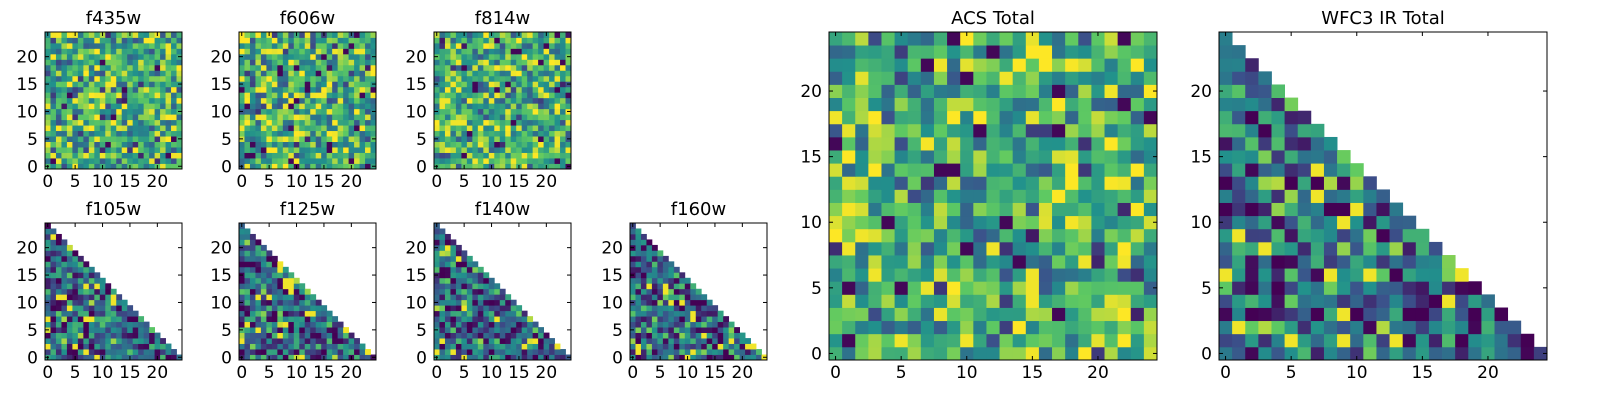  I want to click on y-tick-label: 0, so click(32, 167).